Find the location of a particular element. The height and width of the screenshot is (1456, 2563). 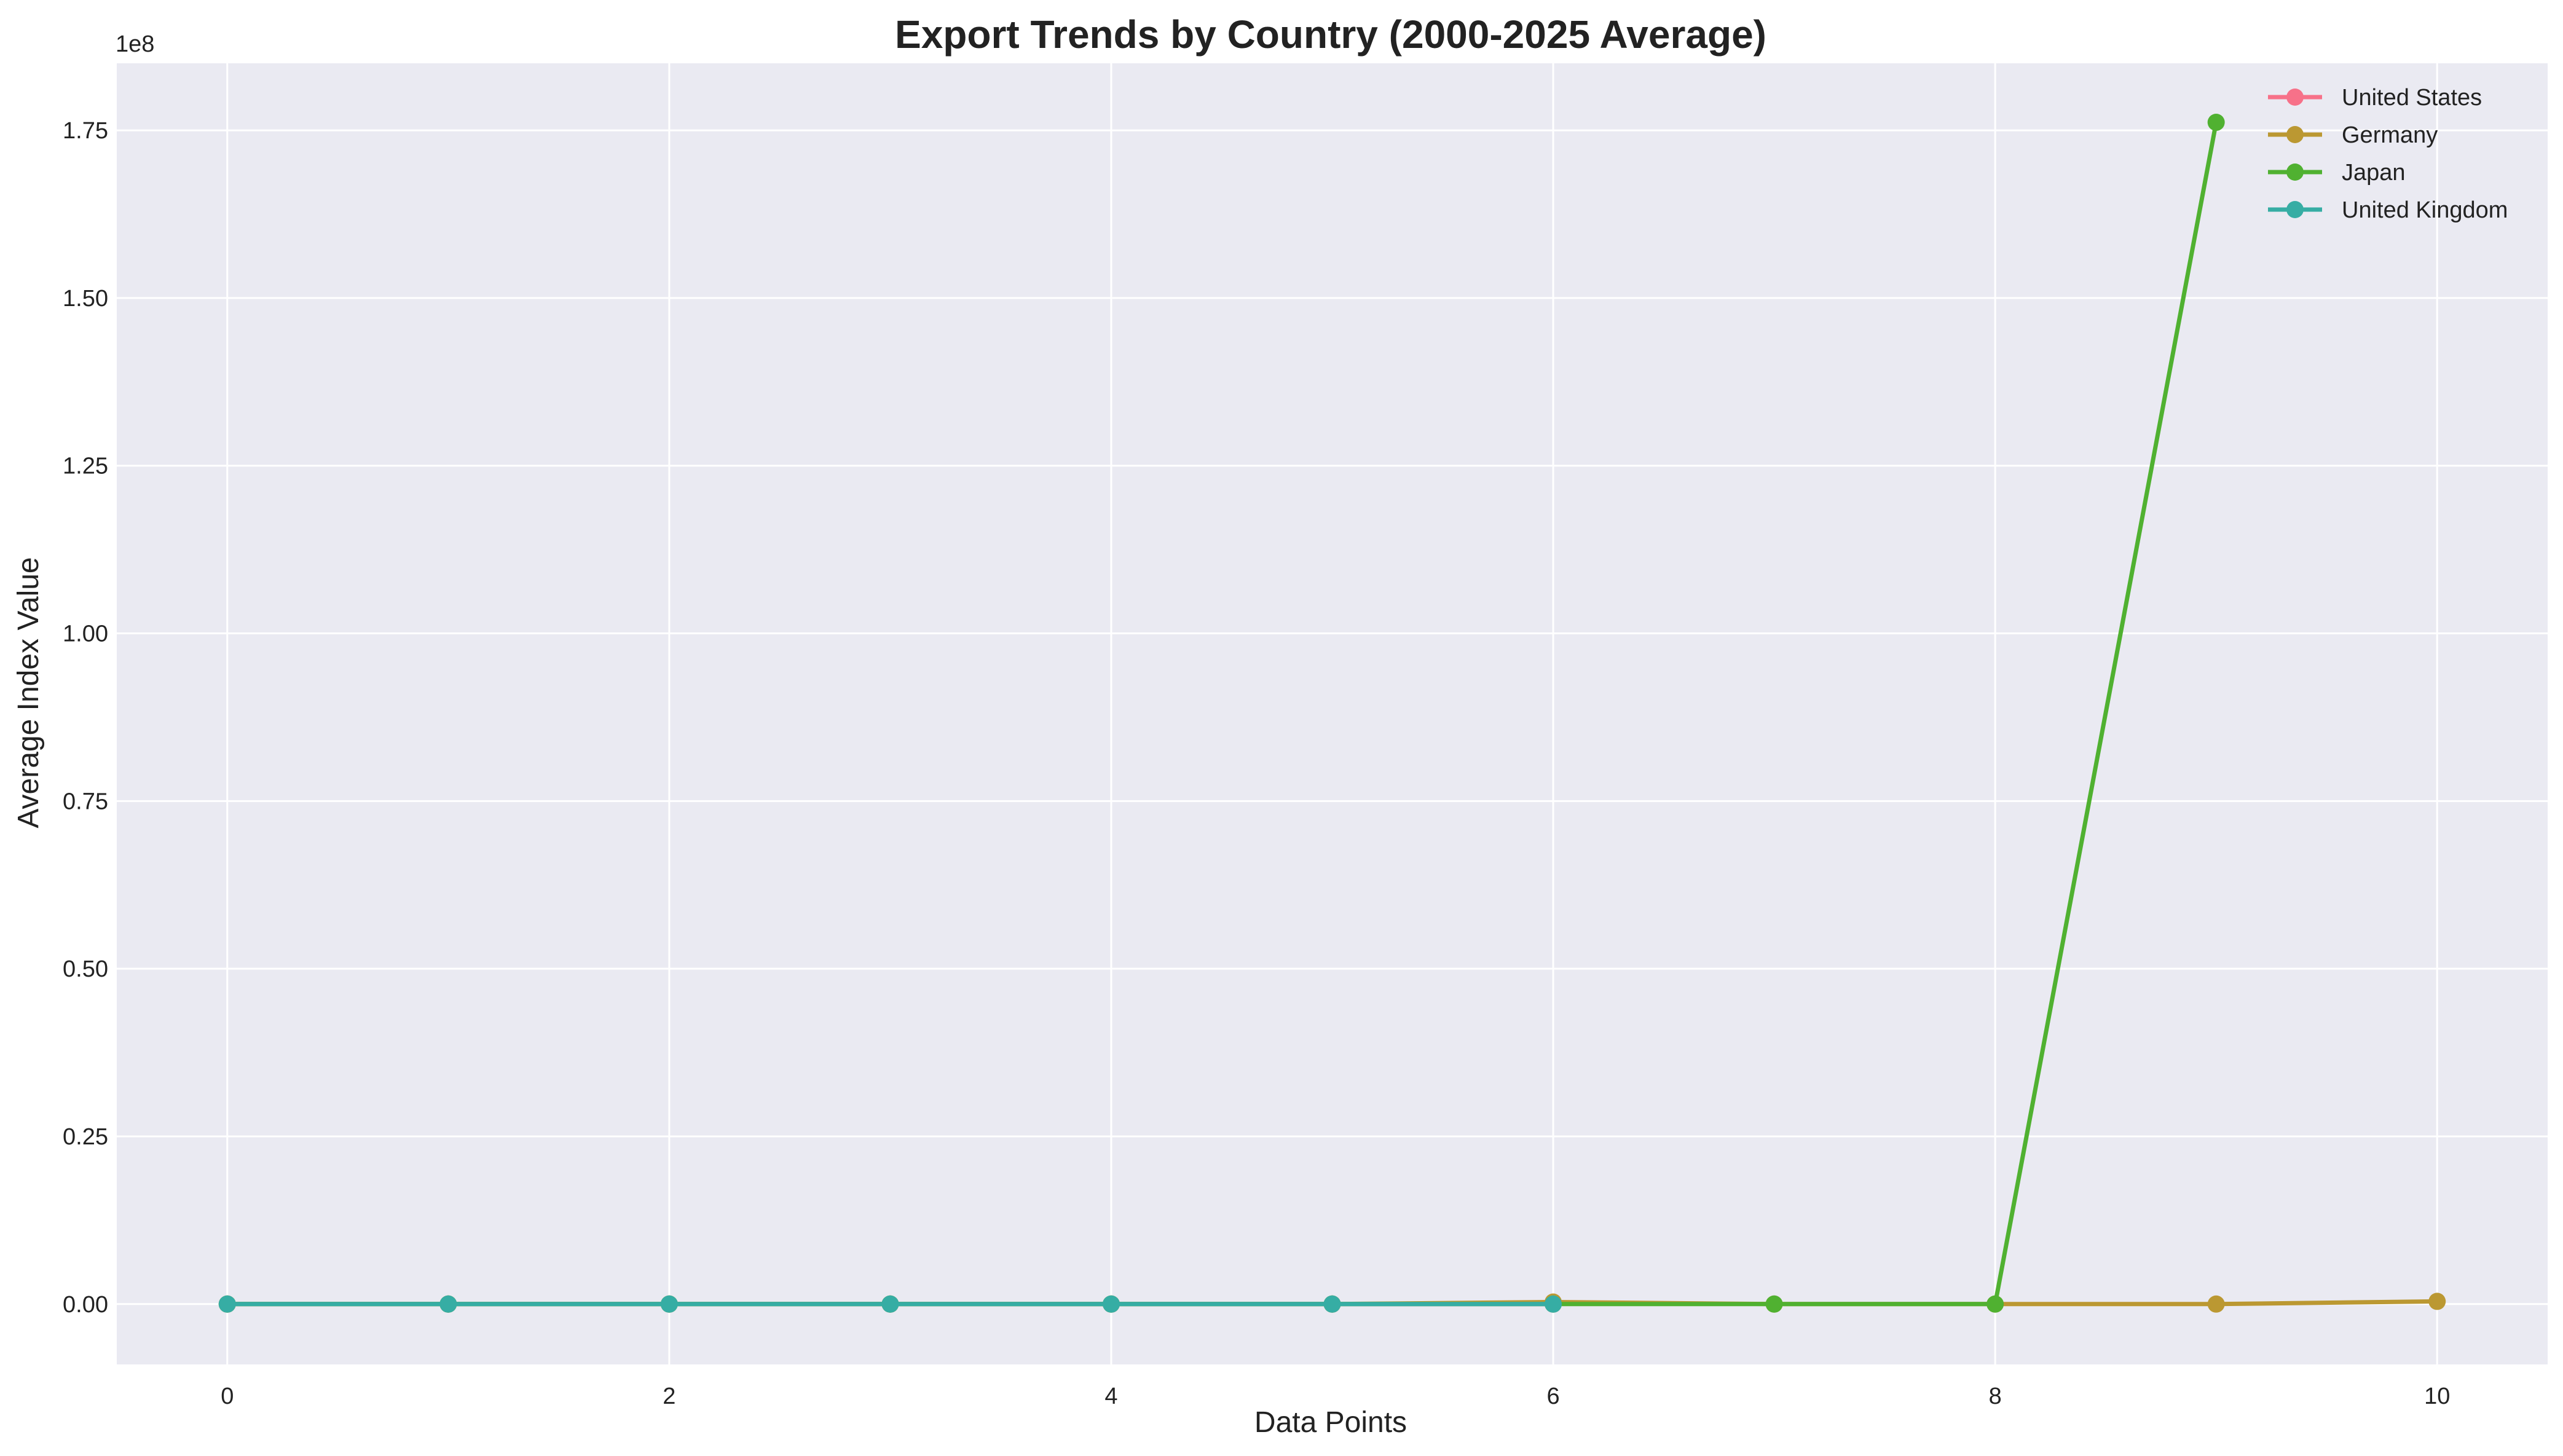

legend-label: United States is located at coordinates (2412, 98).